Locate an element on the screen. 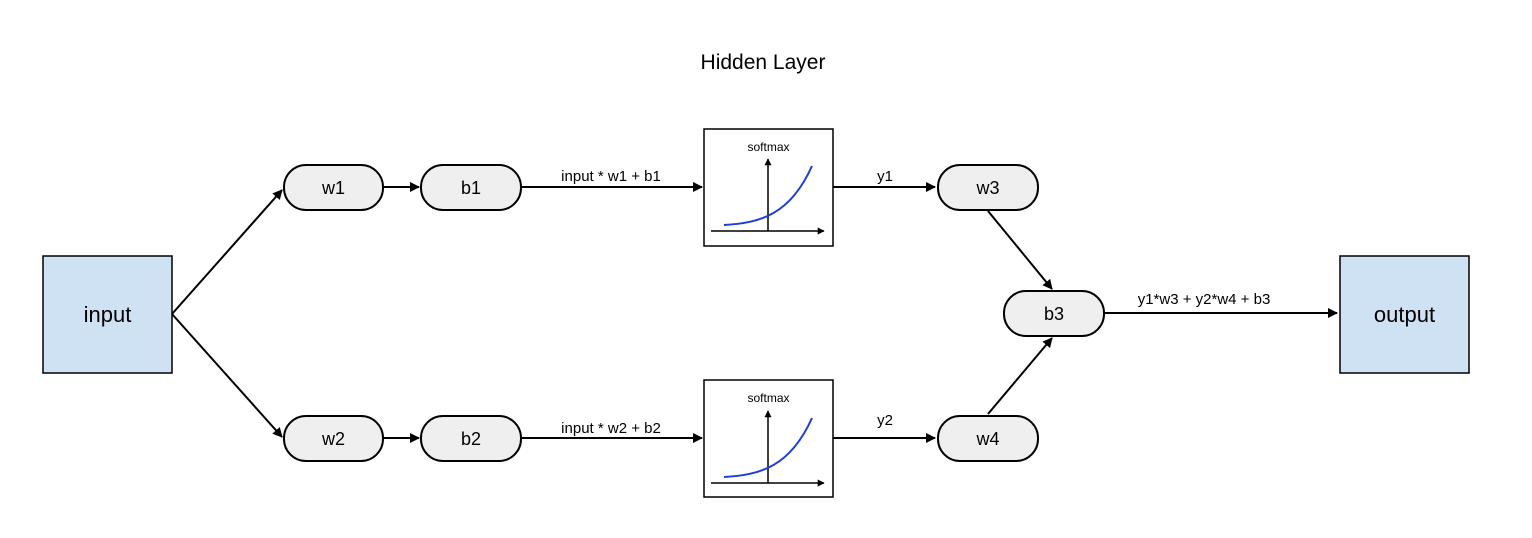  edge-label-y1: y1 is located at coordinates (885, 176).